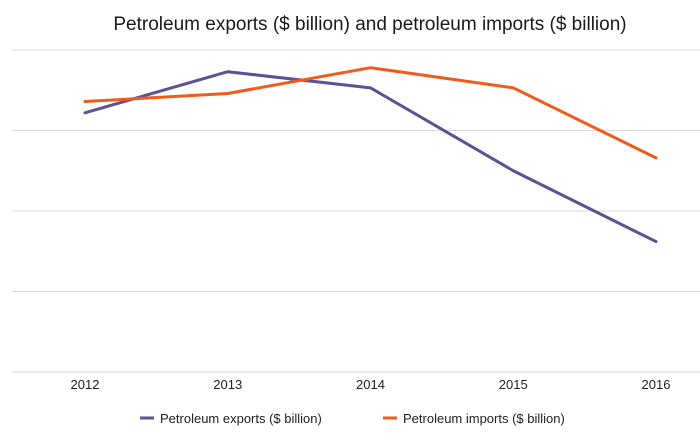 Image resolution: width=700 pixels, height=441 pixels. I want to click on x-axis-tick-labels: 2012 2013 2014 2015 2016, so click(371, 384).